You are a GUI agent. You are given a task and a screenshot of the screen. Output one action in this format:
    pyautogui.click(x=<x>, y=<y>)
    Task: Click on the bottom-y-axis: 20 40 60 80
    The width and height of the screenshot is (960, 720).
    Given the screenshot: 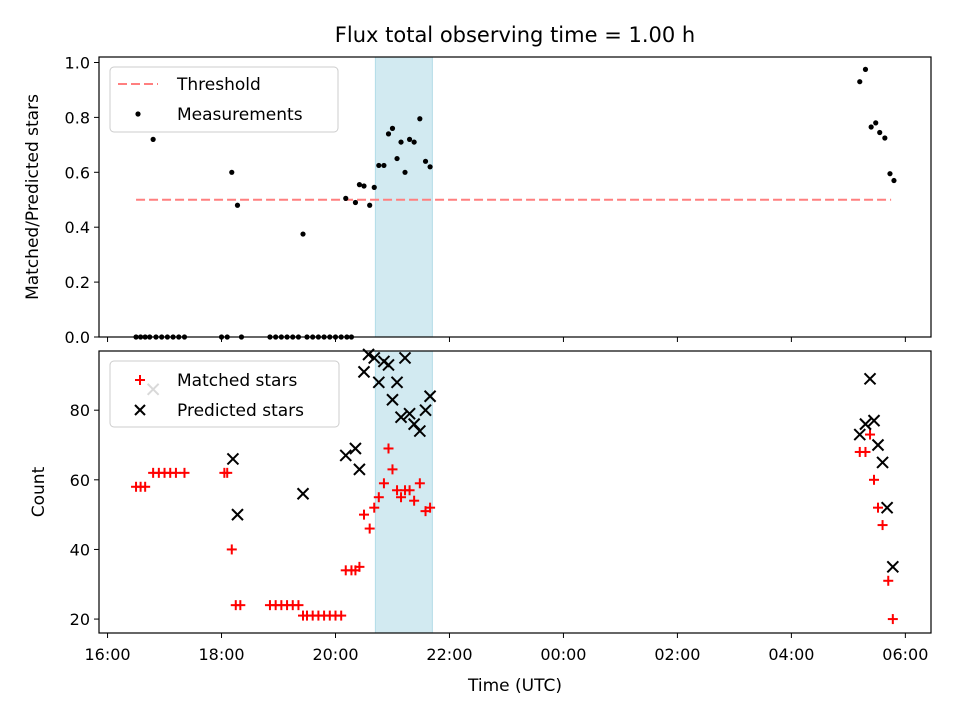 What is the action you would take?
    pyautogui.click(x=84, y=515)
    